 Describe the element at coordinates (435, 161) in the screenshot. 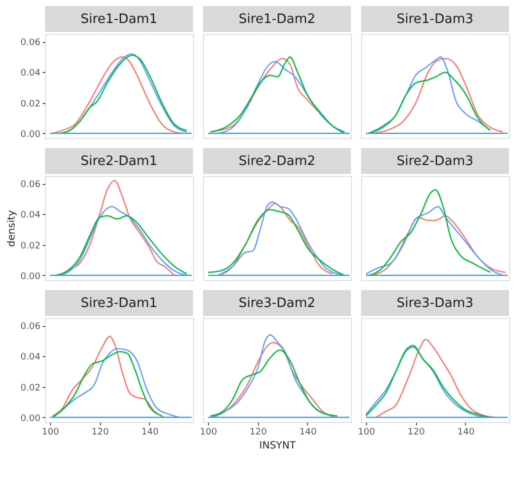

I see `chart-title: Sire2-Dam3` at that location.